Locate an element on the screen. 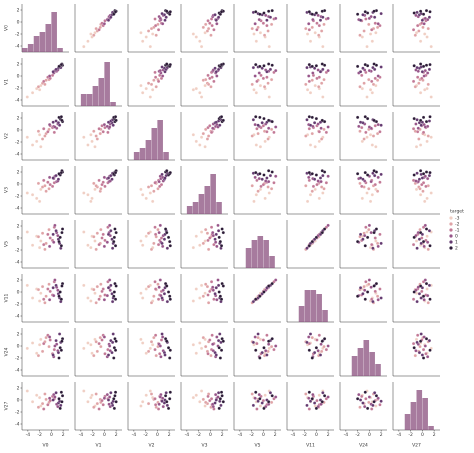 The height and width of the screenshot is (453, 474). histogram-bar is located at coordinates (325, 316).